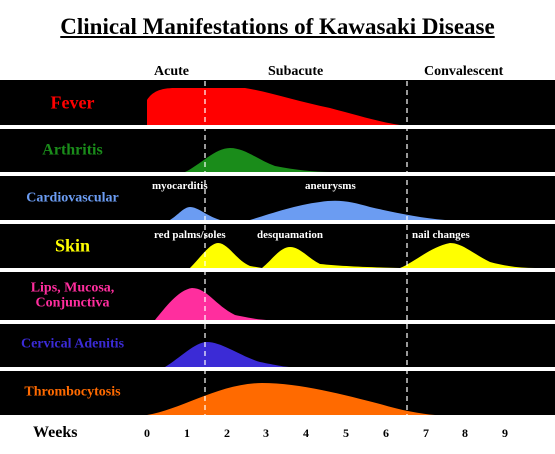  I want to click on row-label-thrombocytosis: Thrombocytosis, so click(72, 392).